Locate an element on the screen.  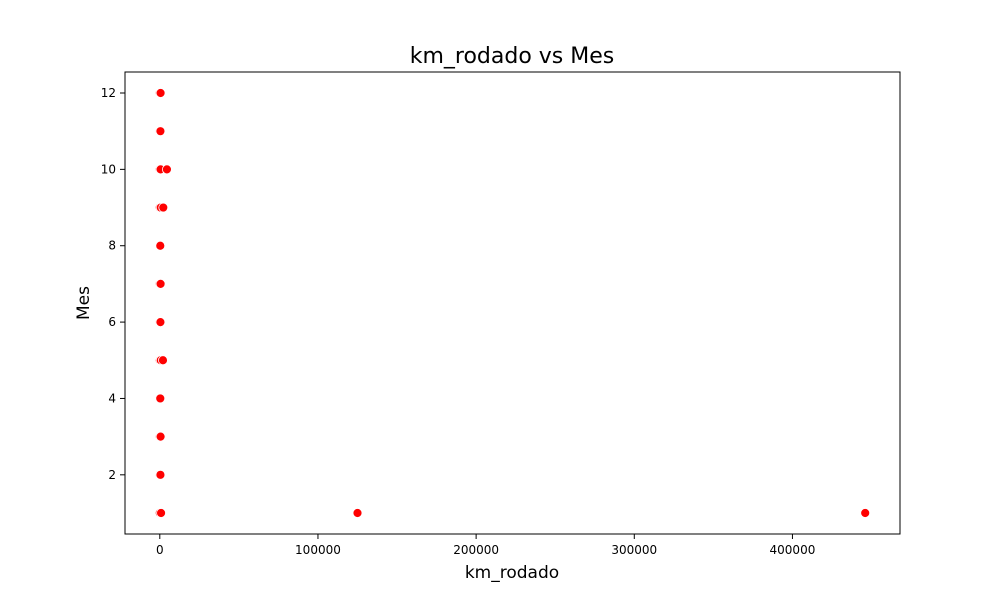
y-axis: 2 4 6 8 10 12 is located at coordinates (113, 284).